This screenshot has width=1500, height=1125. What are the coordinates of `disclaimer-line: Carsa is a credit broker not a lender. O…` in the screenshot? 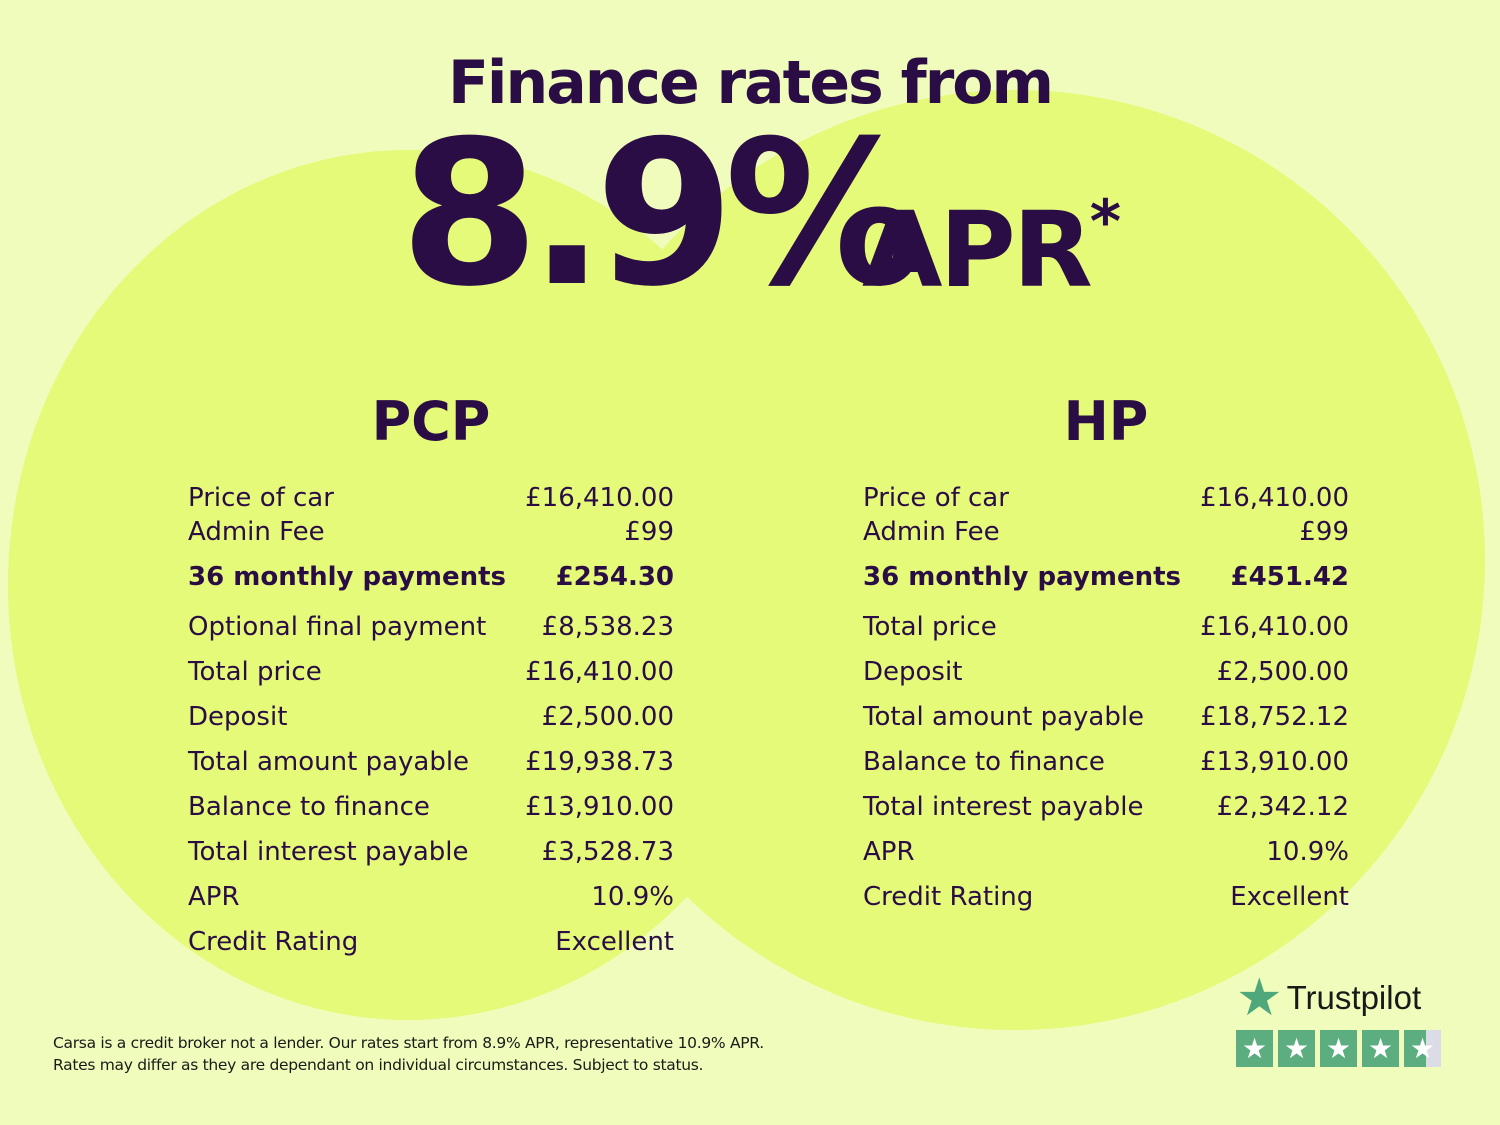 It's located at (408, 1043).